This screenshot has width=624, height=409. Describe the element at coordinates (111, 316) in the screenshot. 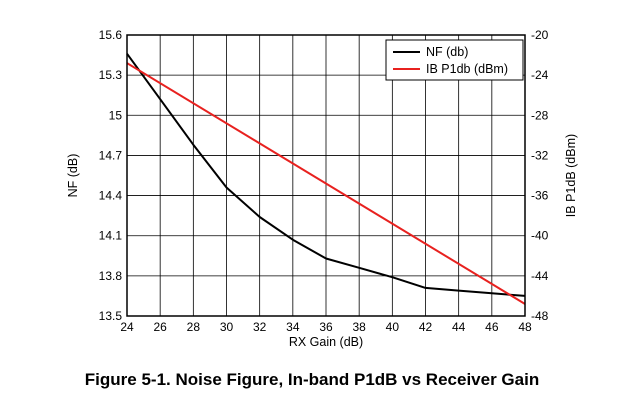

I see `y-tick-label: 13.5` at that location.